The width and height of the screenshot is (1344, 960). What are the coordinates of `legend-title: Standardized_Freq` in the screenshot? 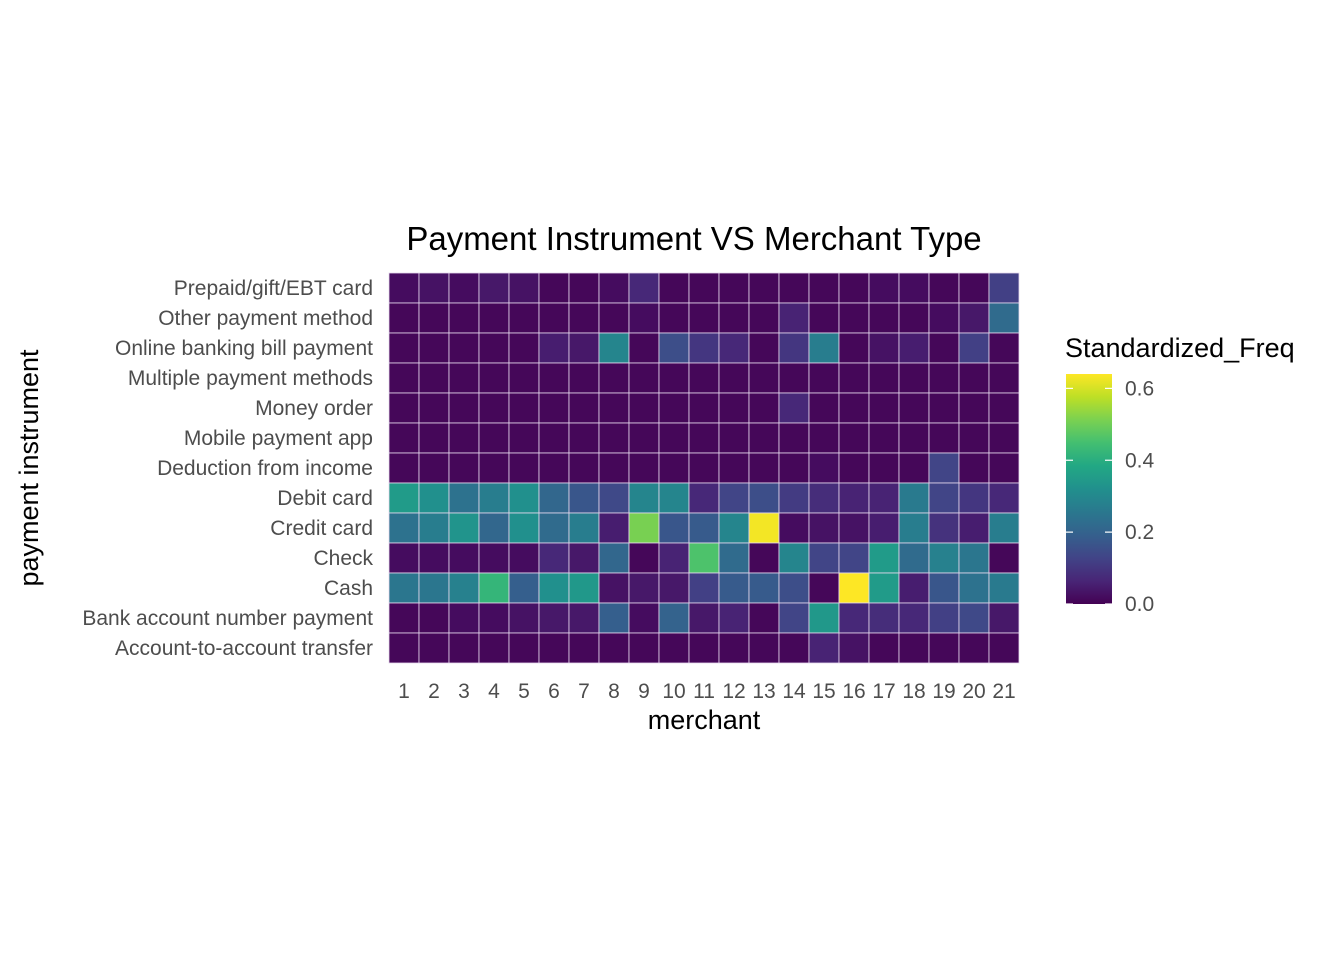 It's located at (1180, 348).